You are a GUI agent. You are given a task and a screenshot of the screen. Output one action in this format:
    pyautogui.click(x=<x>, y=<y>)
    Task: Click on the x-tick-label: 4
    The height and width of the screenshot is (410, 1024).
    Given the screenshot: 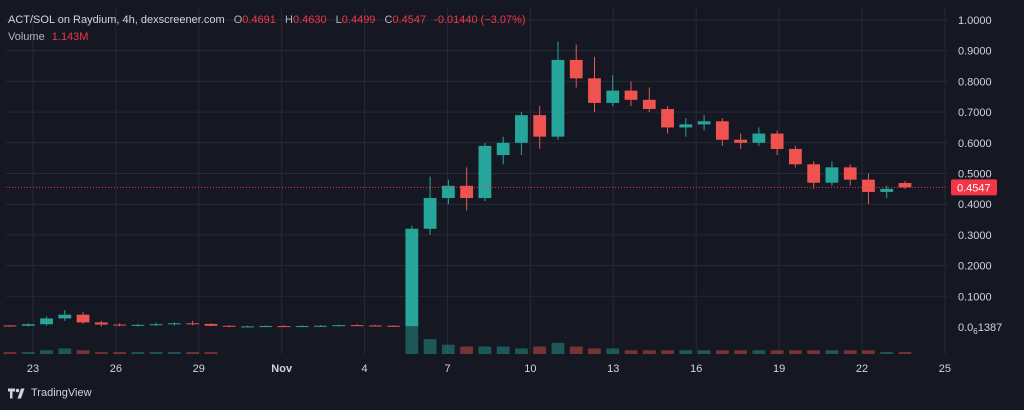 What is the action you would take?
    pyautogui.click(x=365, y=369)
    